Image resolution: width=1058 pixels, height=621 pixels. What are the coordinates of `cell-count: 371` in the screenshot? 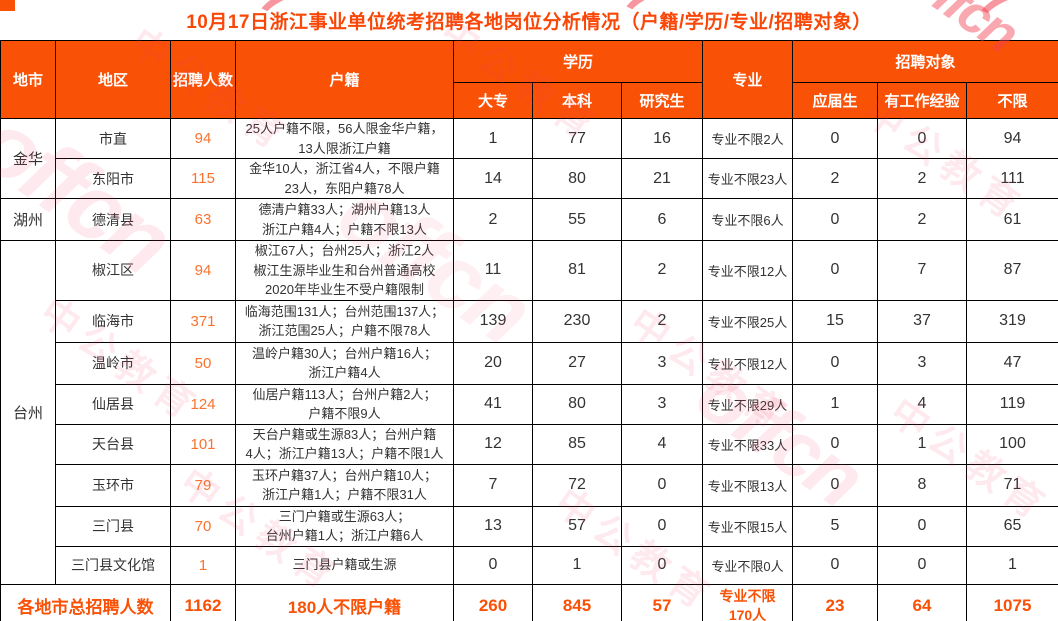 It's located at (203, 321).